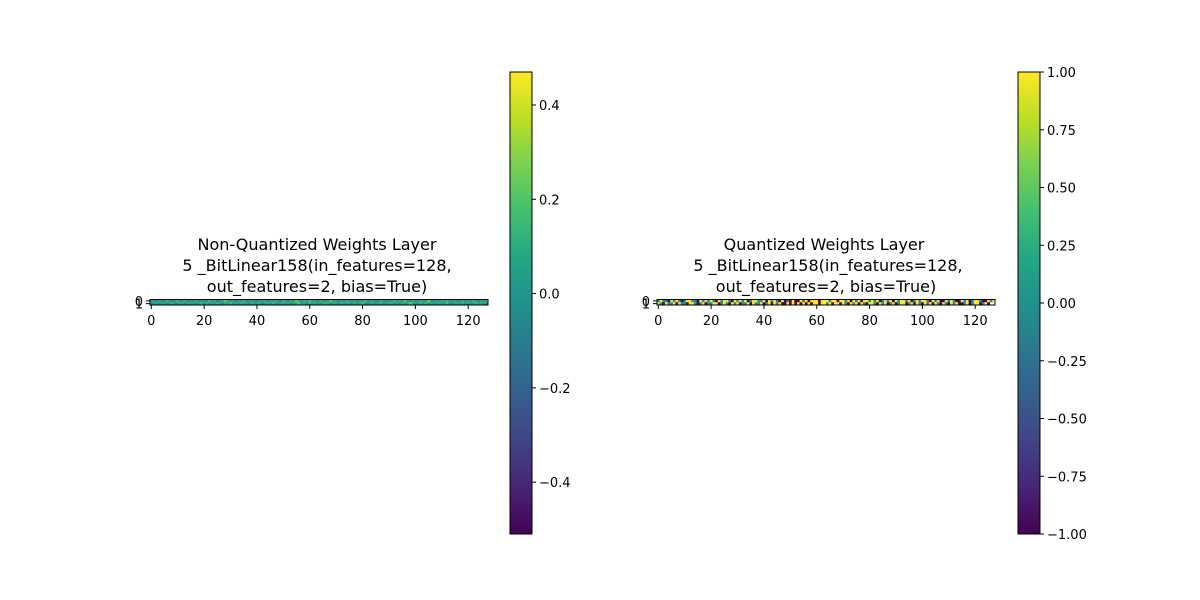 This screenshot has height=600, width=1200. I want to click on x-tick-label: 0, so click(658, 321).